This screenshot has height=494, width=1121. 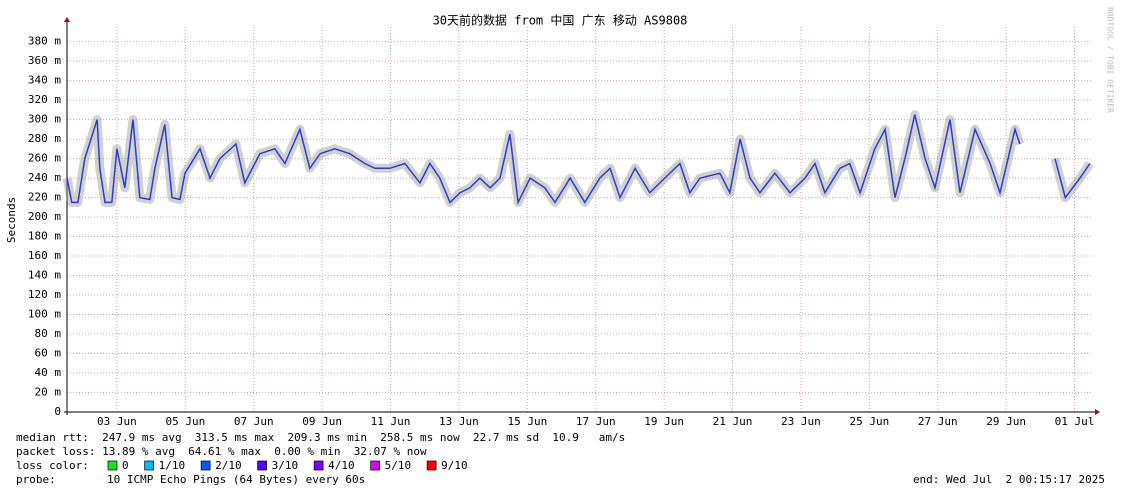 I want to click on legend-label: 9/10, so click(x=454, y=465).